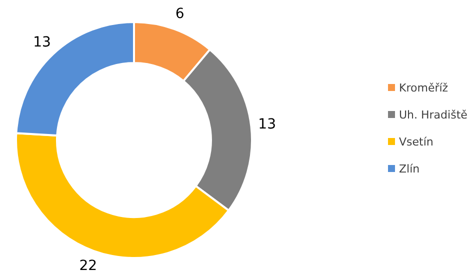  I want to click on data-label: 6, so click(179, 14).